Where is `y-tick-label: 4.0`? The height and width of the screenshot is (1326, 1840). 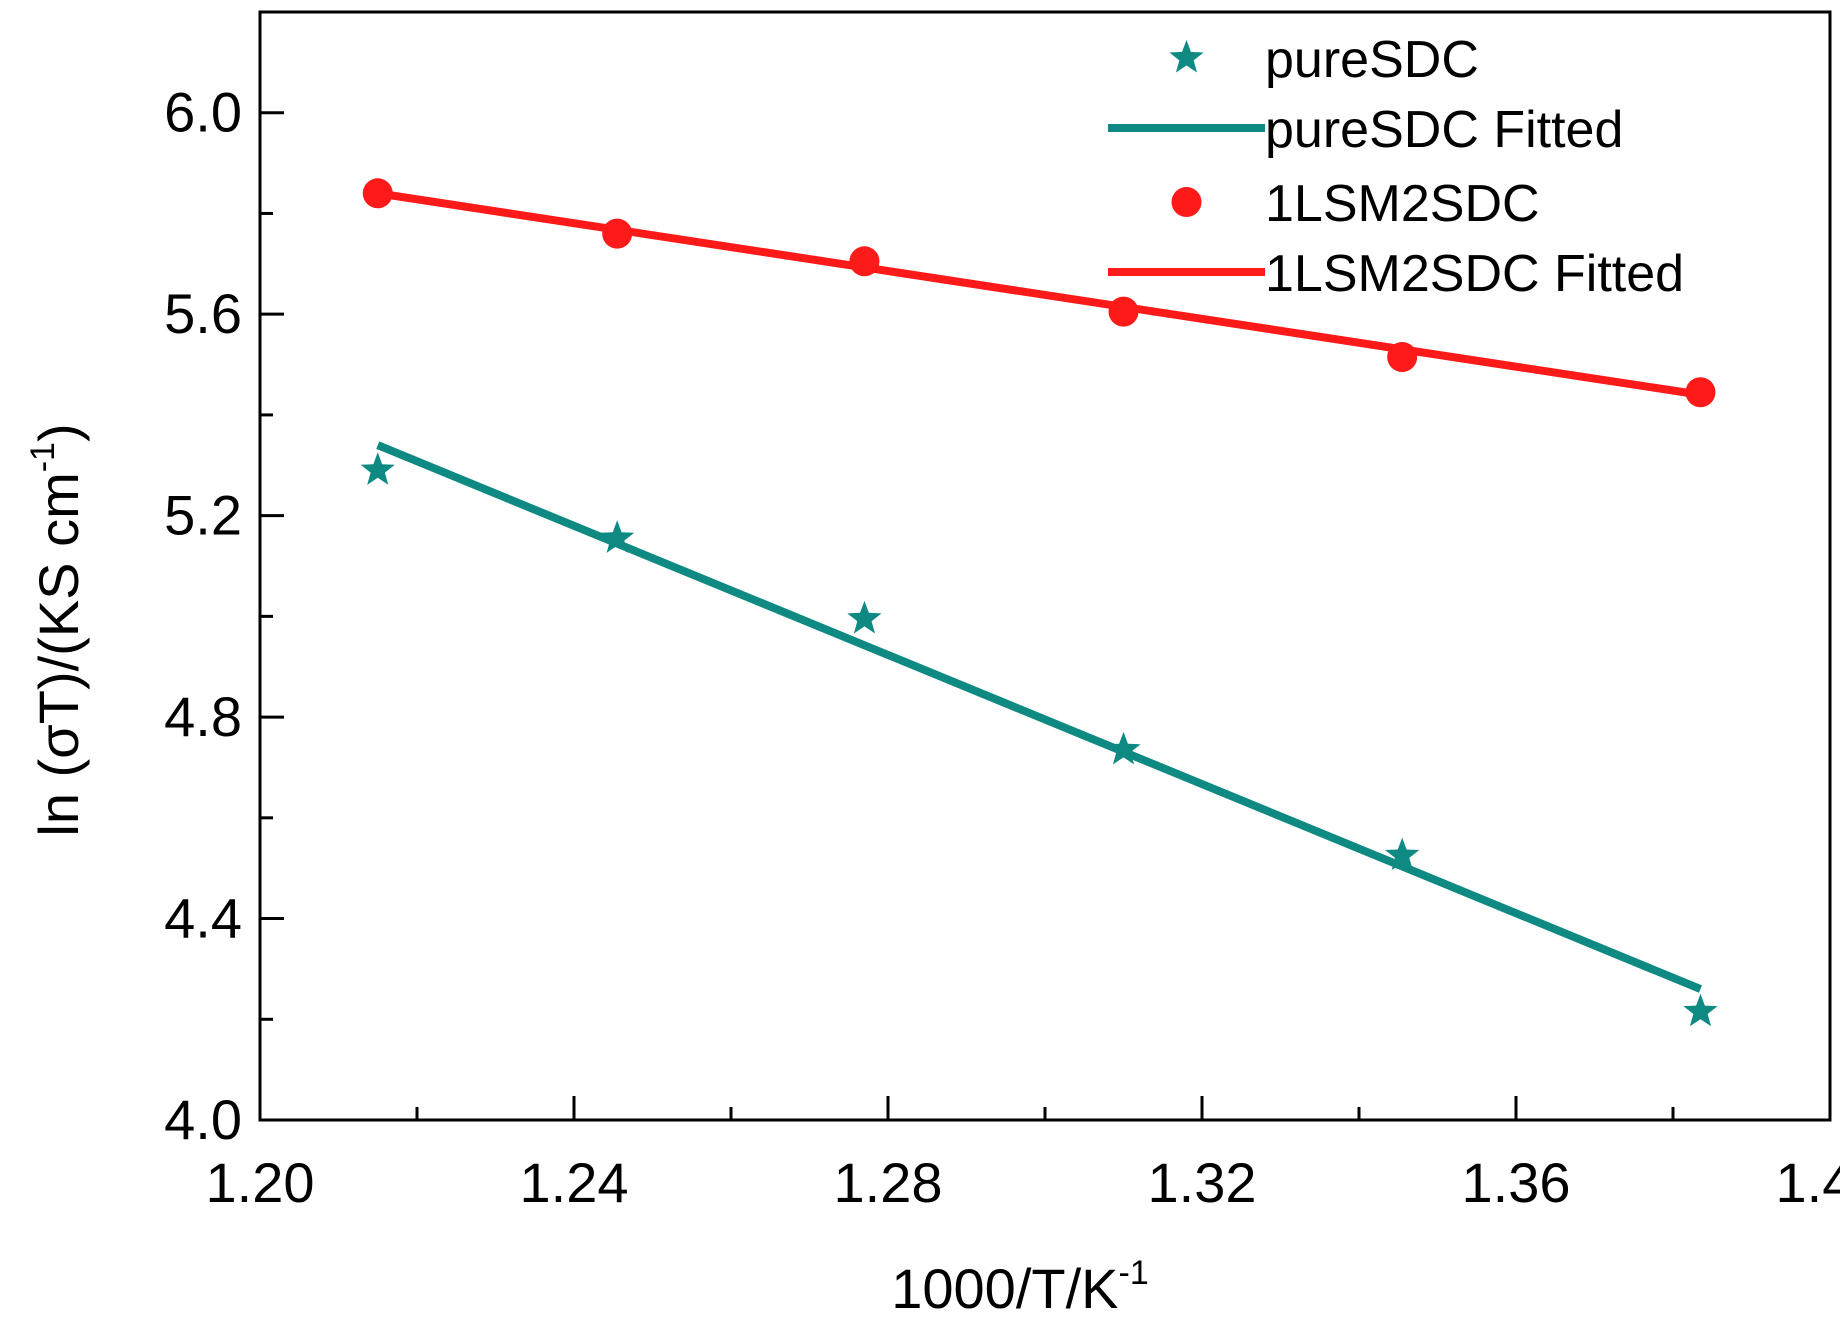
y-tick-label: 4.0 is located at coordinates (203, 1119).